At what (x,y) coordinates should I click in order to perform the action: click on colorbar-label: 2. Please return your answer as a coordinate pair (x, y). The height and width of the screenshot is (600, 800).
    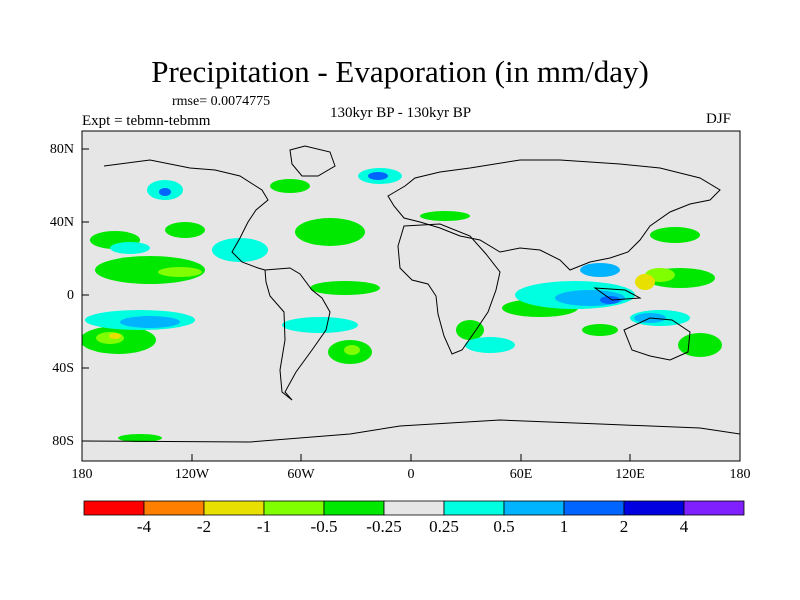
    Looking at the image, I should click on (624, 526).